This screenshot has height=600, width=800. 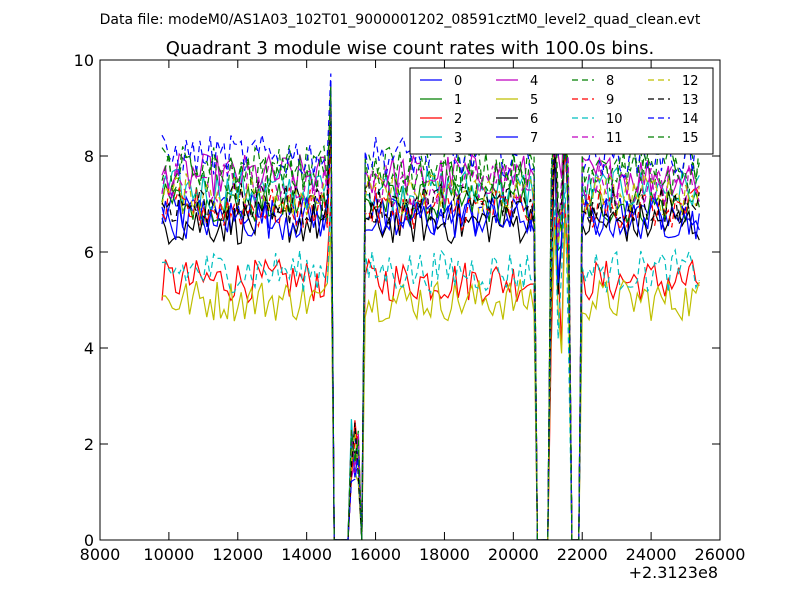 I want to click on legend-label-0: 0, so click(x=458, y=81).